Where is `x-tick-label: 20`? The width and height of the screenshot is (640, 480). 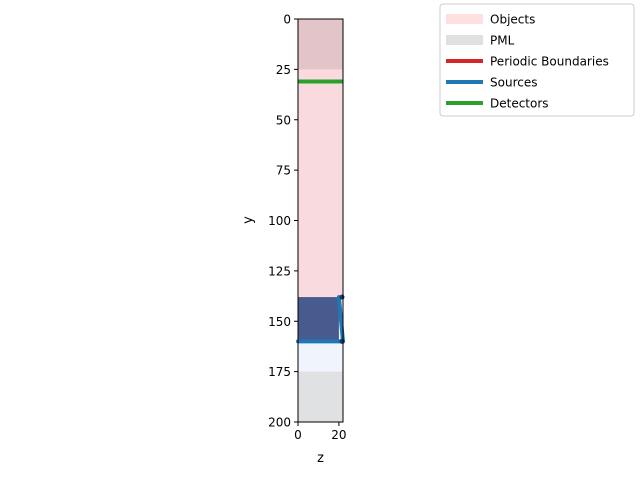 x-tick-label: 20 is located at coordinates (338, 435).